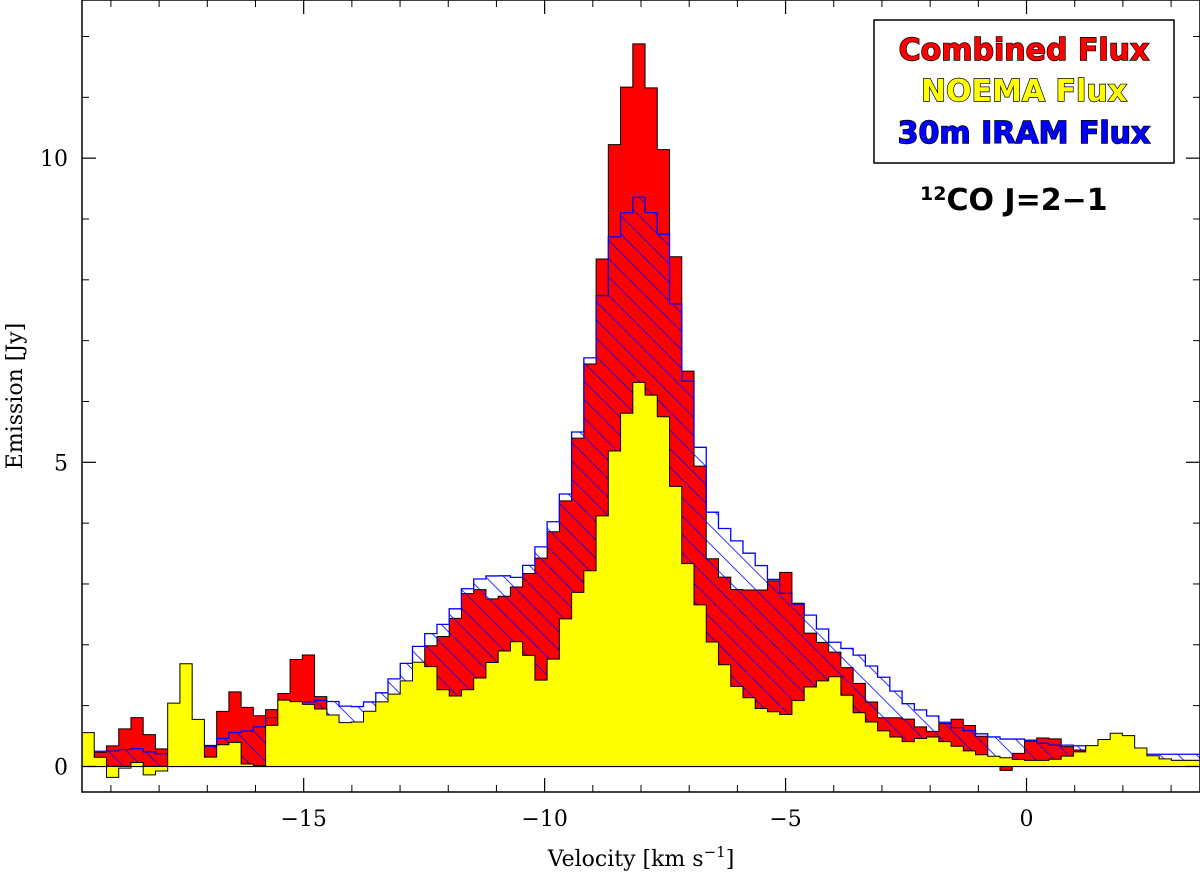  Describe the element at coordinates (641, 857) in the screenshot. I see `x-axis-label: Velocity [km s−1]` at that location.